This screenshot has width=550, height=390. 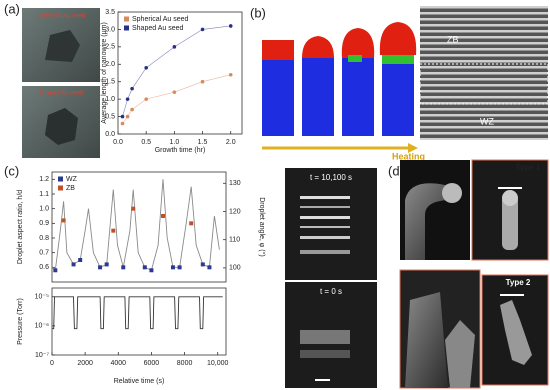 I want to click on image-label: t = 0 s, so click(x=331, y=291).